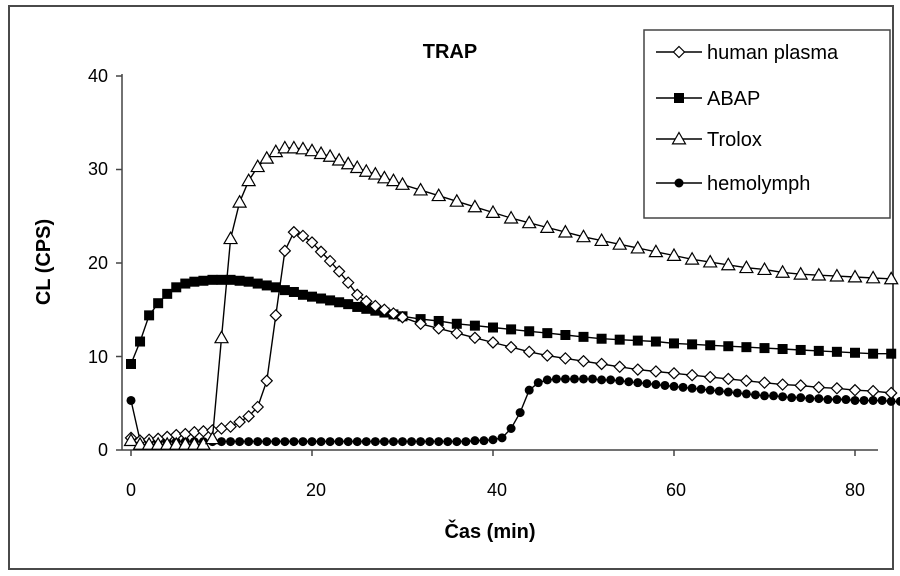 The width and height of the screenshot is (900, 576). What do you see at coordinates (450, 52) in the screenshot?
I see `chart-title: TRAP` at bounding box center [450, 52].